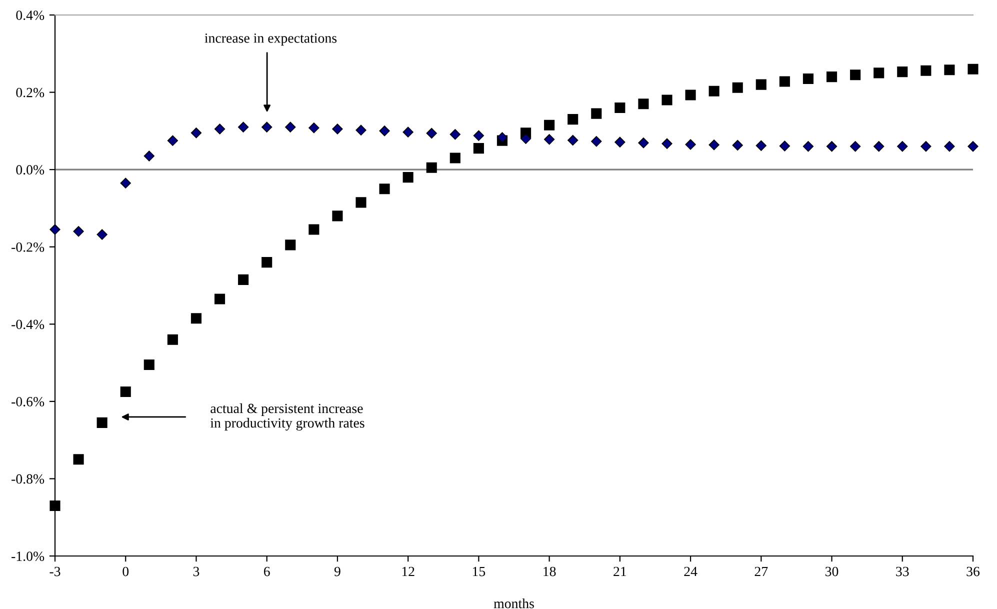 The width and height of the screenshot is (997, 609). I want to click on y-tick-label: -0.6%, so click(28, 401).